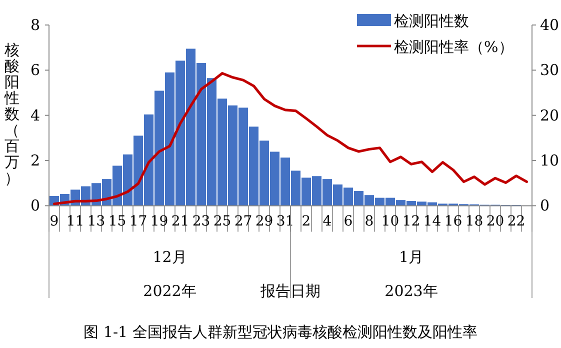 The width and height of the screenshot is (561, 348). Describe the element at coordinates (264, 222) in the screenshot. I see `x-tick-label: 29` at that location.